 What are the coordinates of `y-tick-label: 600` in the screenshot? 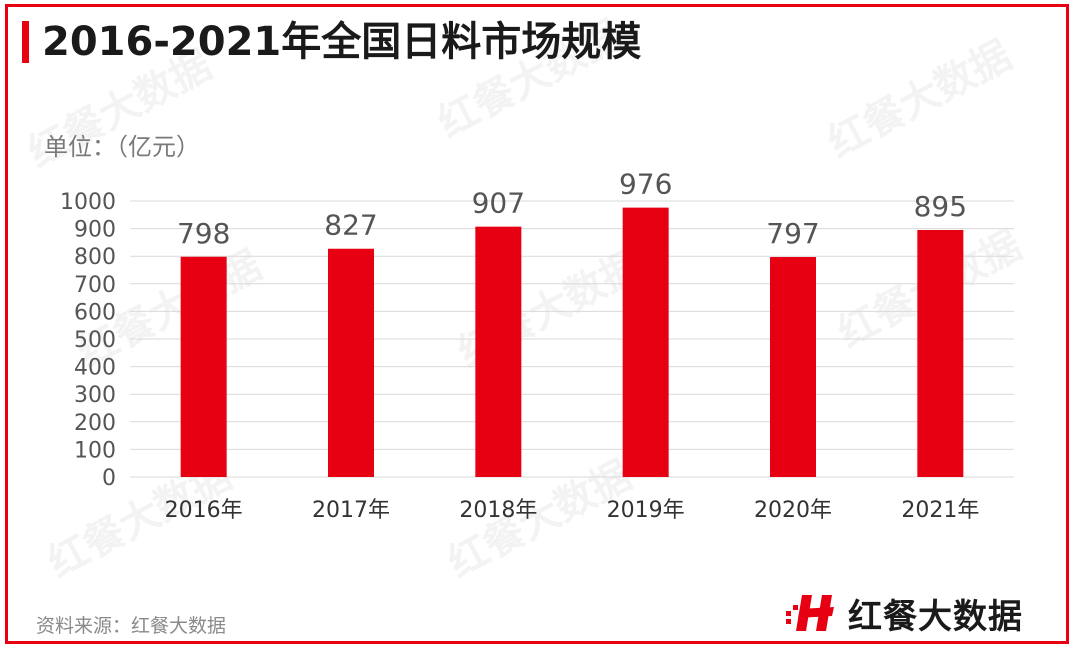 It's located at (95, 312).